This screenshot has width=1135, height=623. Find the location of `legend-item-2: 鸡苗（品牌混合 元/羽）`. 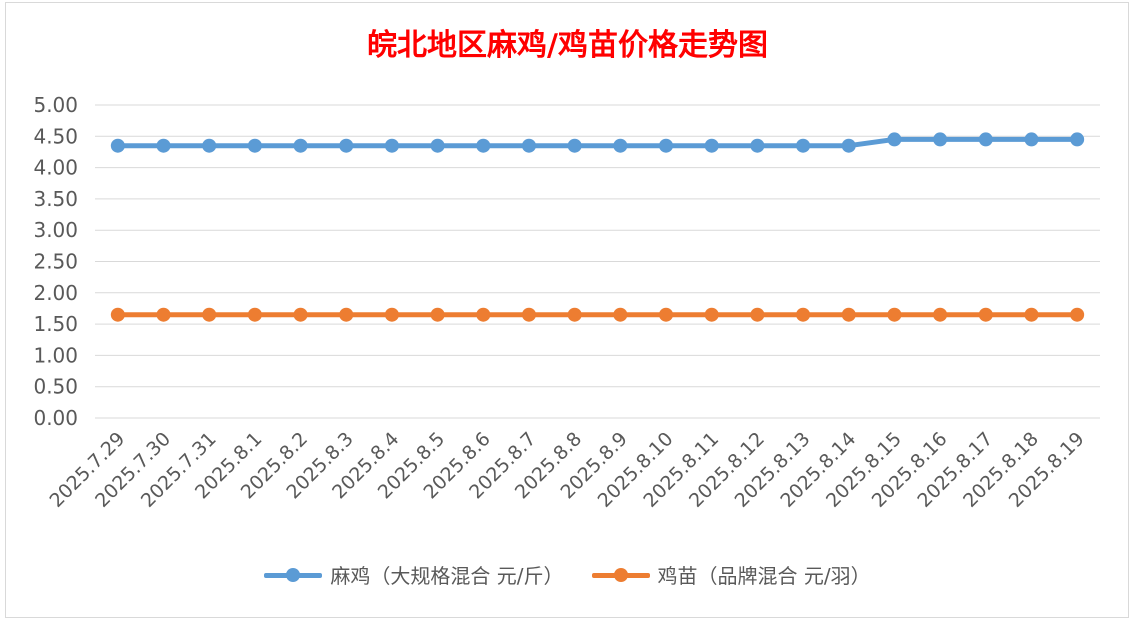

legend-item-2: 鸡苗（品牌混合 元/羽） is located at coordinates (731, 574).